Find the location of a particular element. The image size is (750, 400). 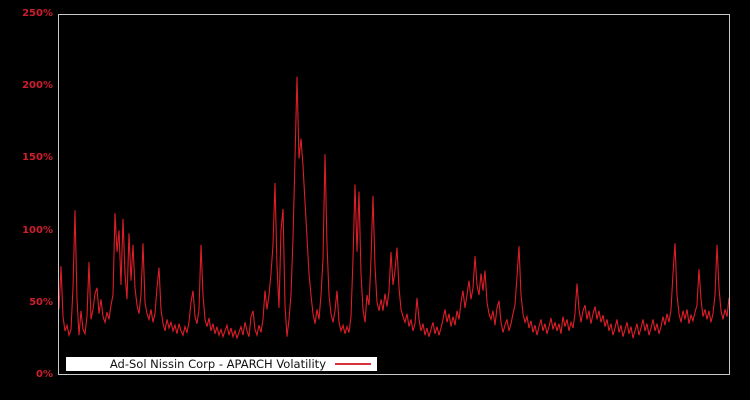

y-axis-tick-label: 100% is located at coordinates (37, 230).